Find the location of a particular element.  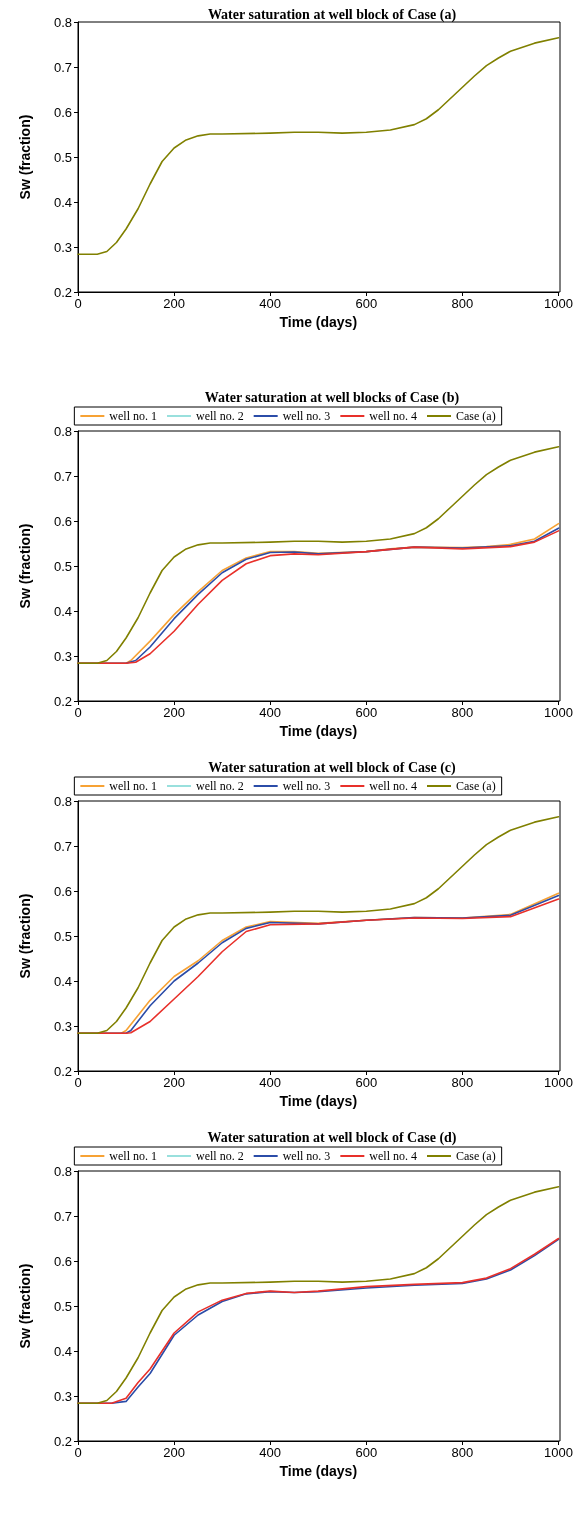

chart-title: Water saturation at well blocks of Case (b) is located at coordinates (332, 397).